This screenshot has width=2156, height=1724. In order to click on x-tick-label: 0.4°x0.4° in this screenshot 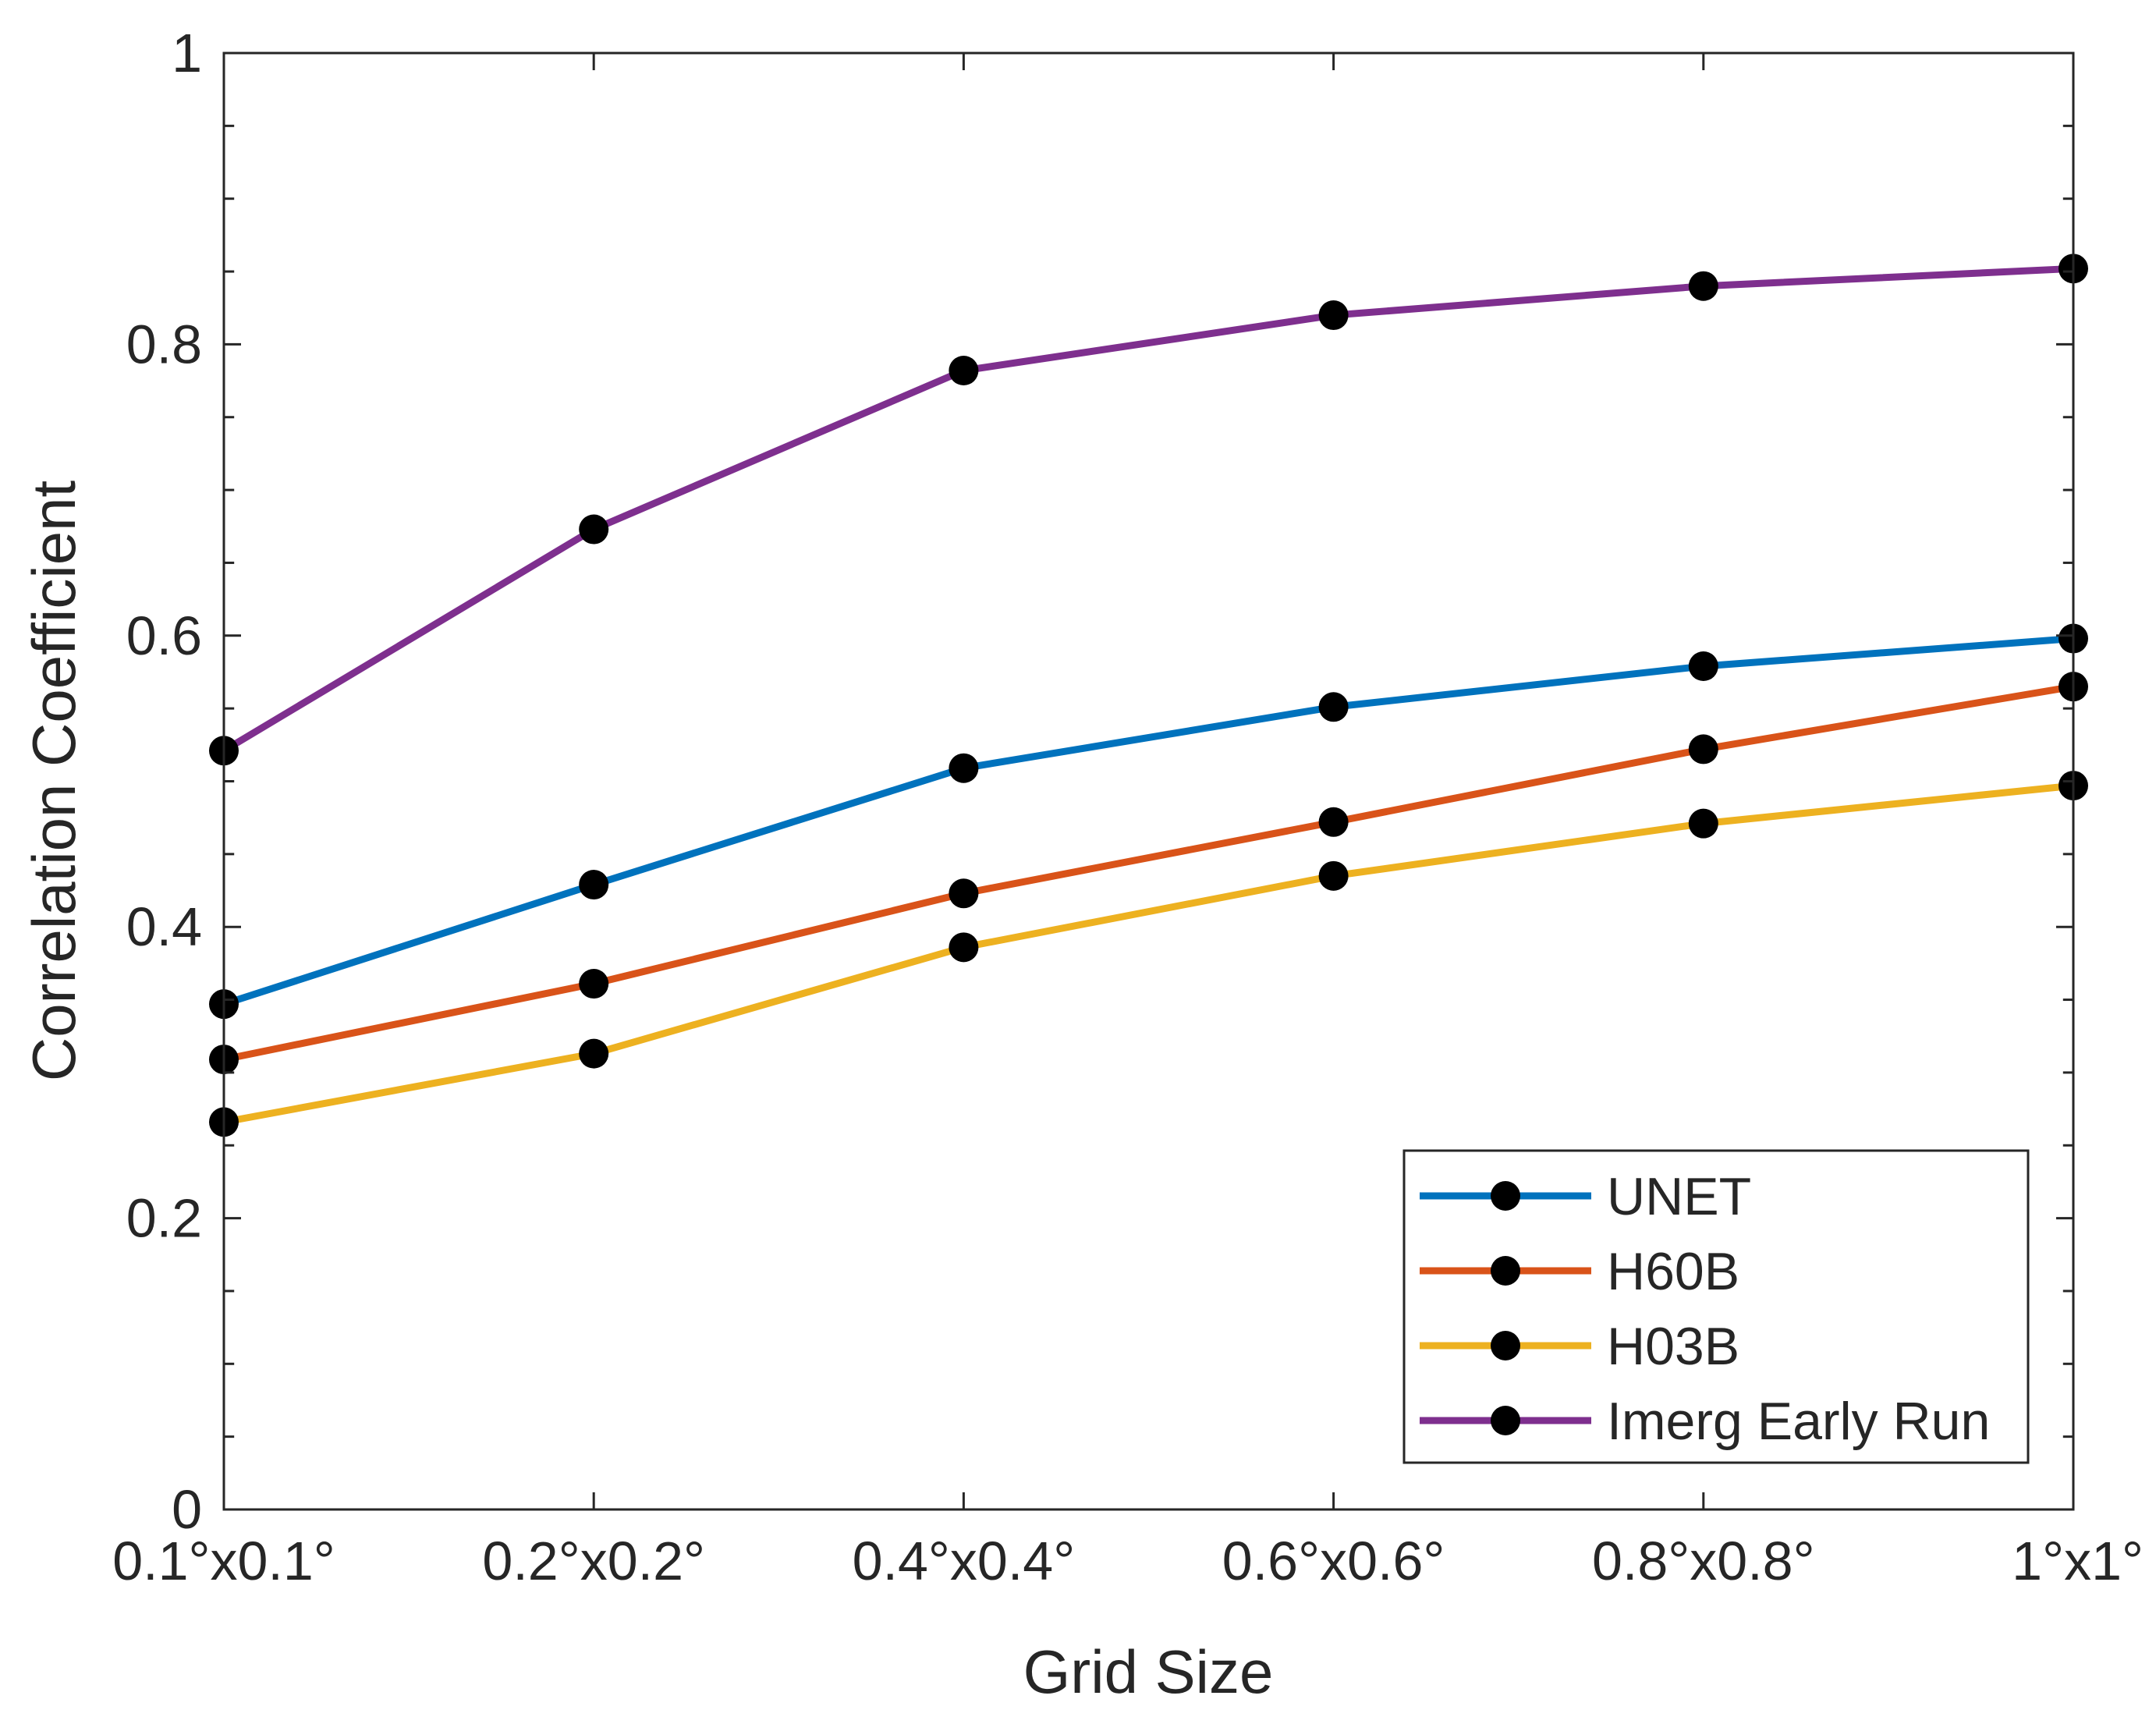, I will do `click(964, 1561)`.